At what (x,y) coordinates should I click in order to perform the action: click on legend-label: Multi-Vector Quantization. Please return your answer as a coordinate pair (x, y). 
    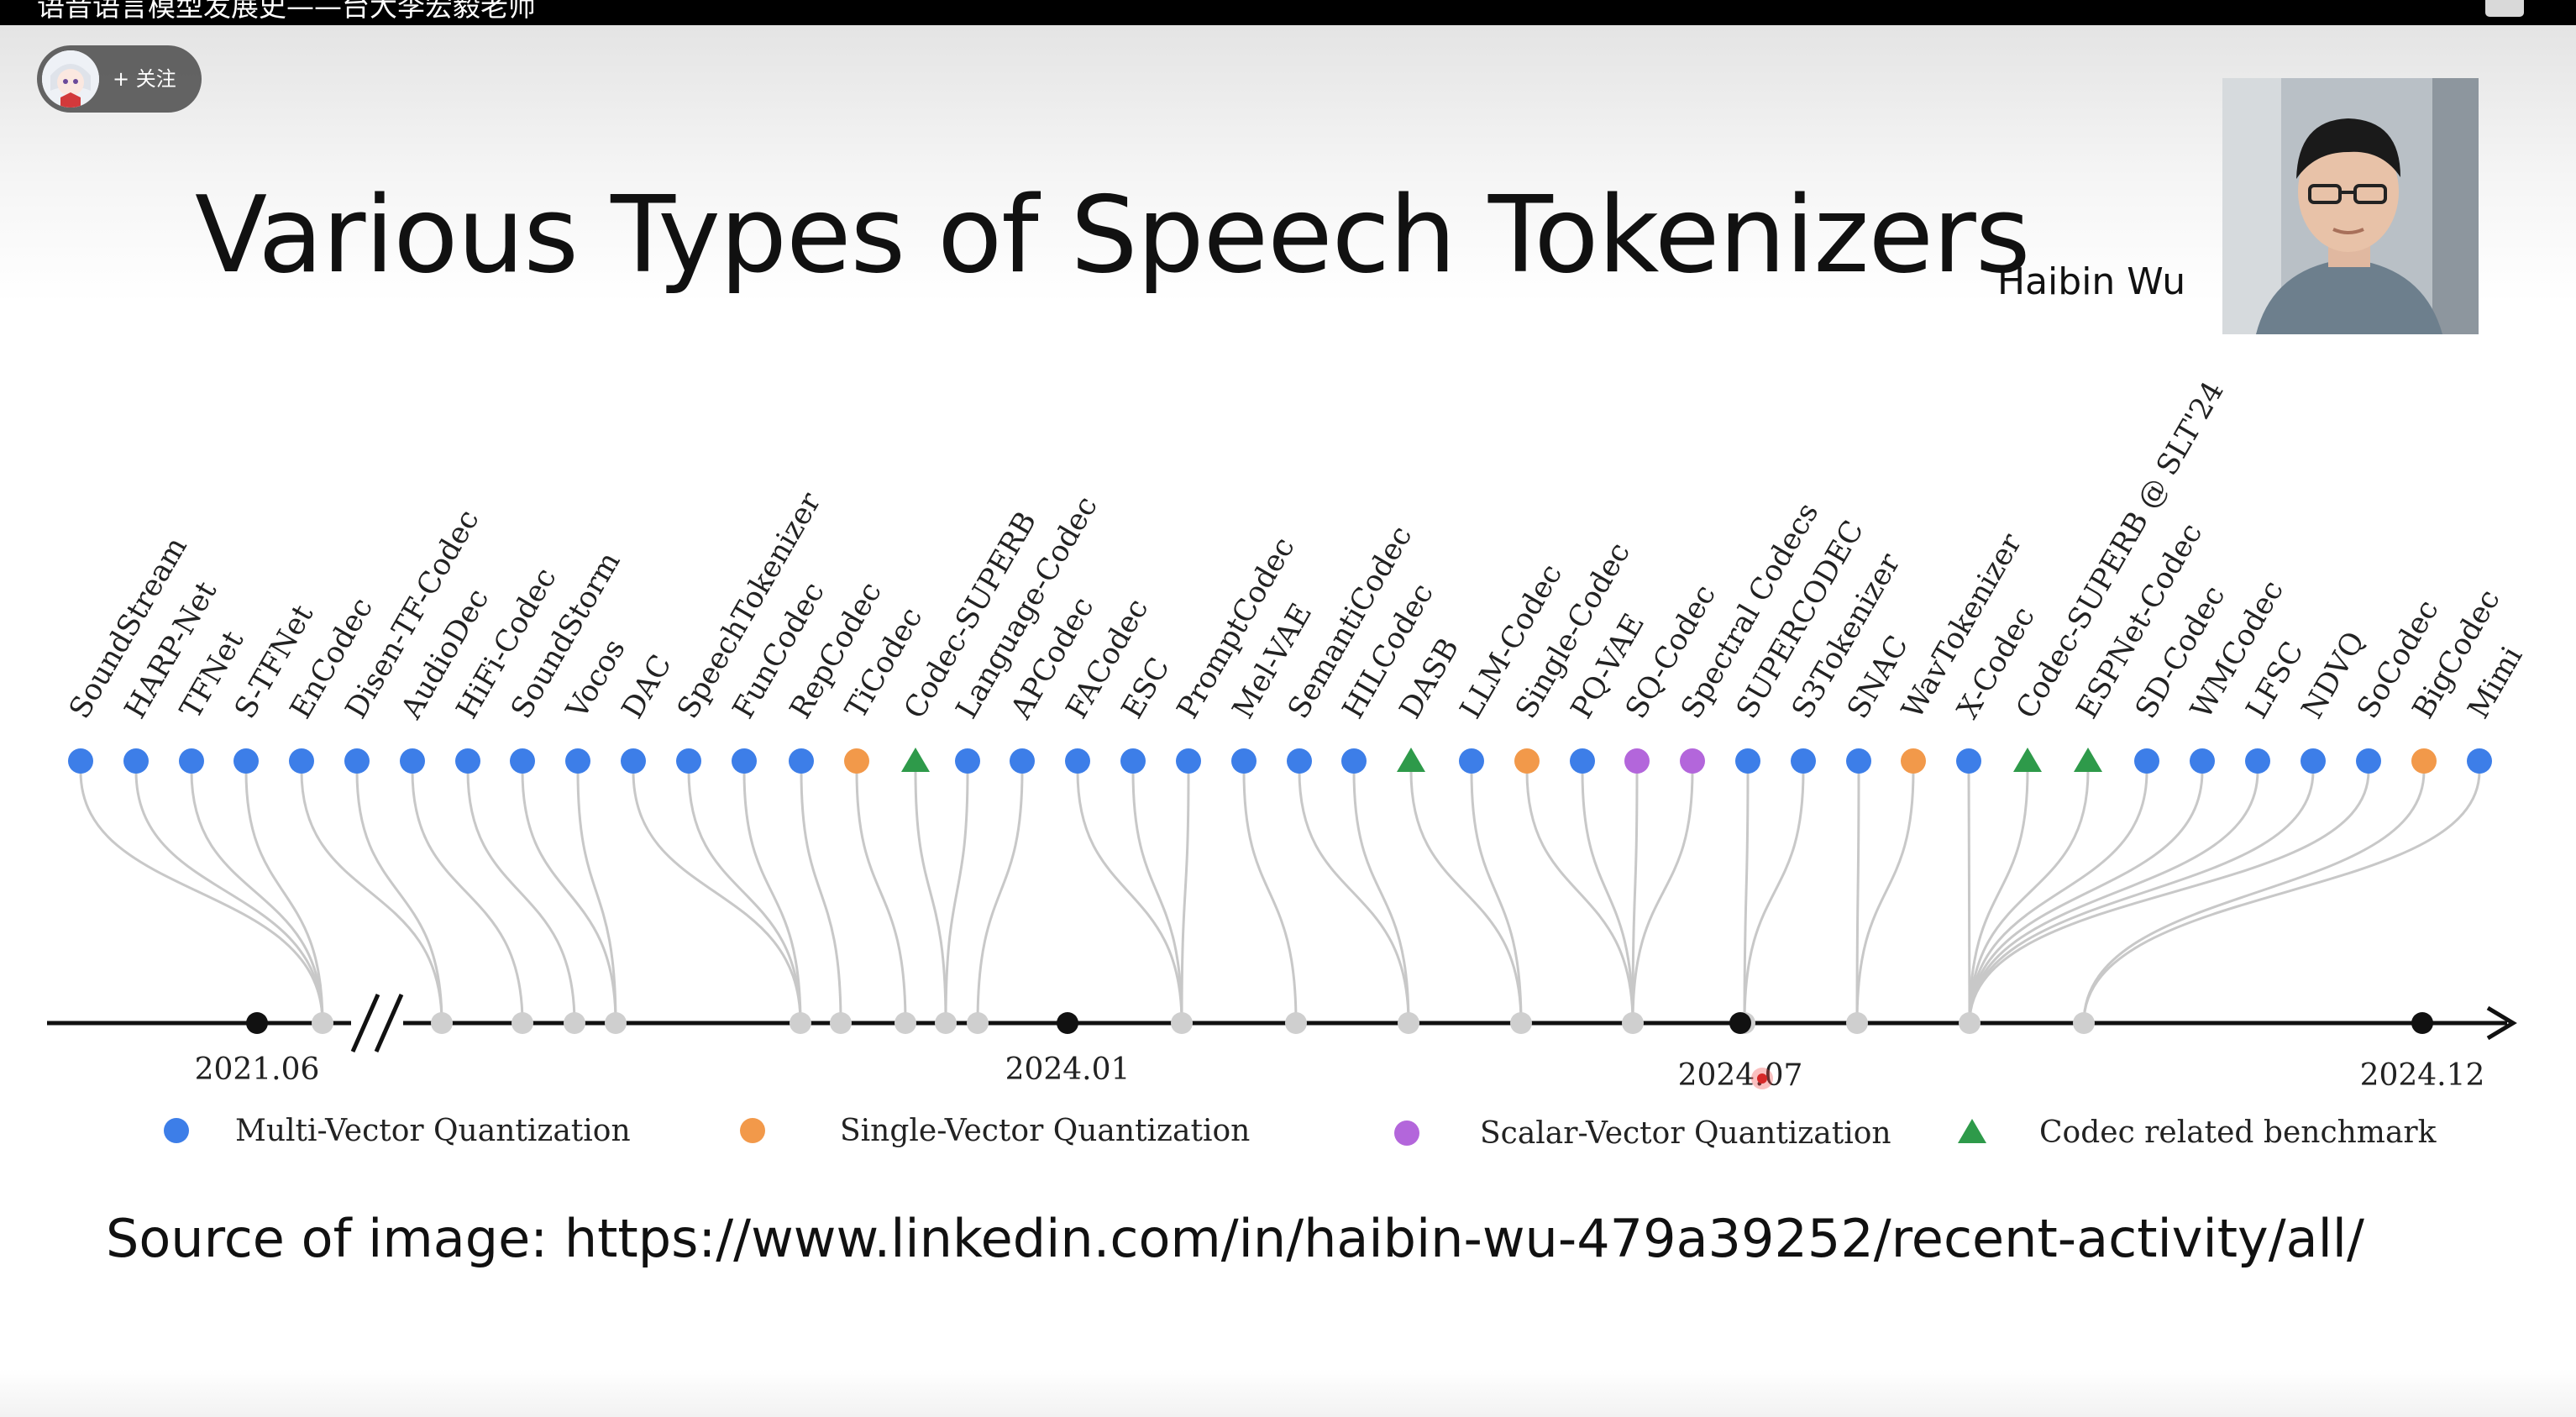
    Looking at the image, I should click on (433, 1131).